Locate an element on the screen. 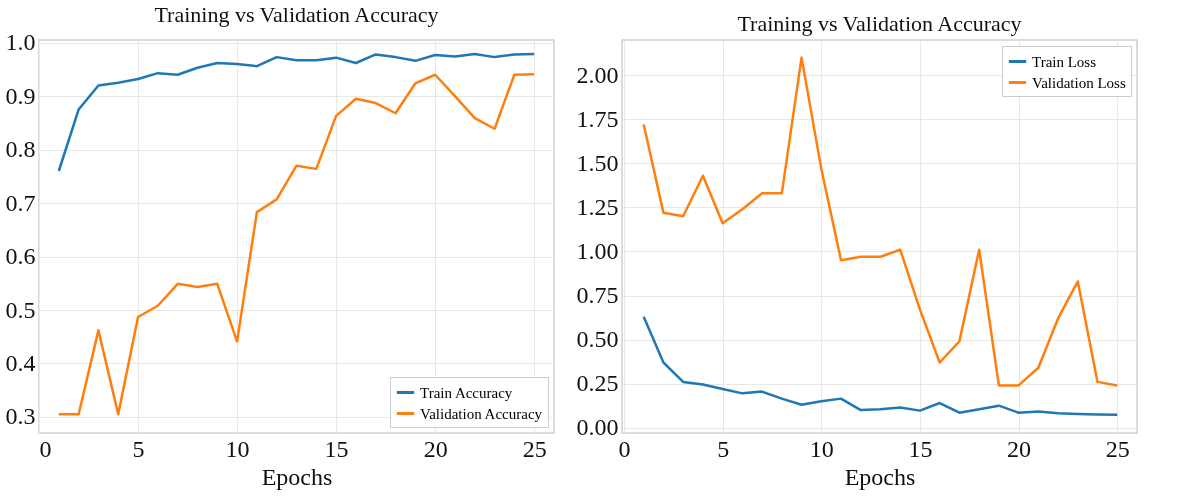 The image size is (1178, 496). legend-label: Train Accuracy is located at coordinates (466, 392).